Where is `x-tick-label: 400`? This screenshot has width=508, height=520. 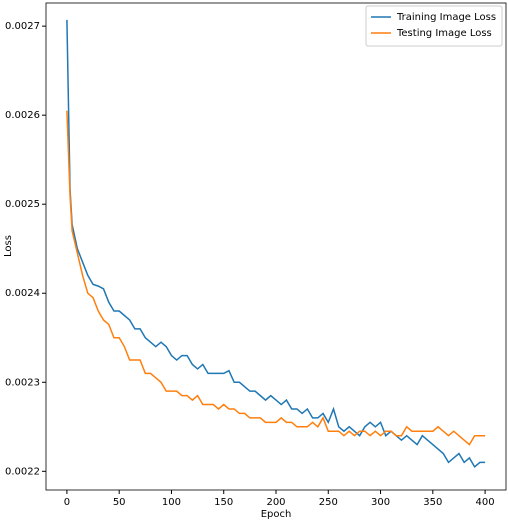
x-tick-label: 400 is located at coordinates (485, 502).